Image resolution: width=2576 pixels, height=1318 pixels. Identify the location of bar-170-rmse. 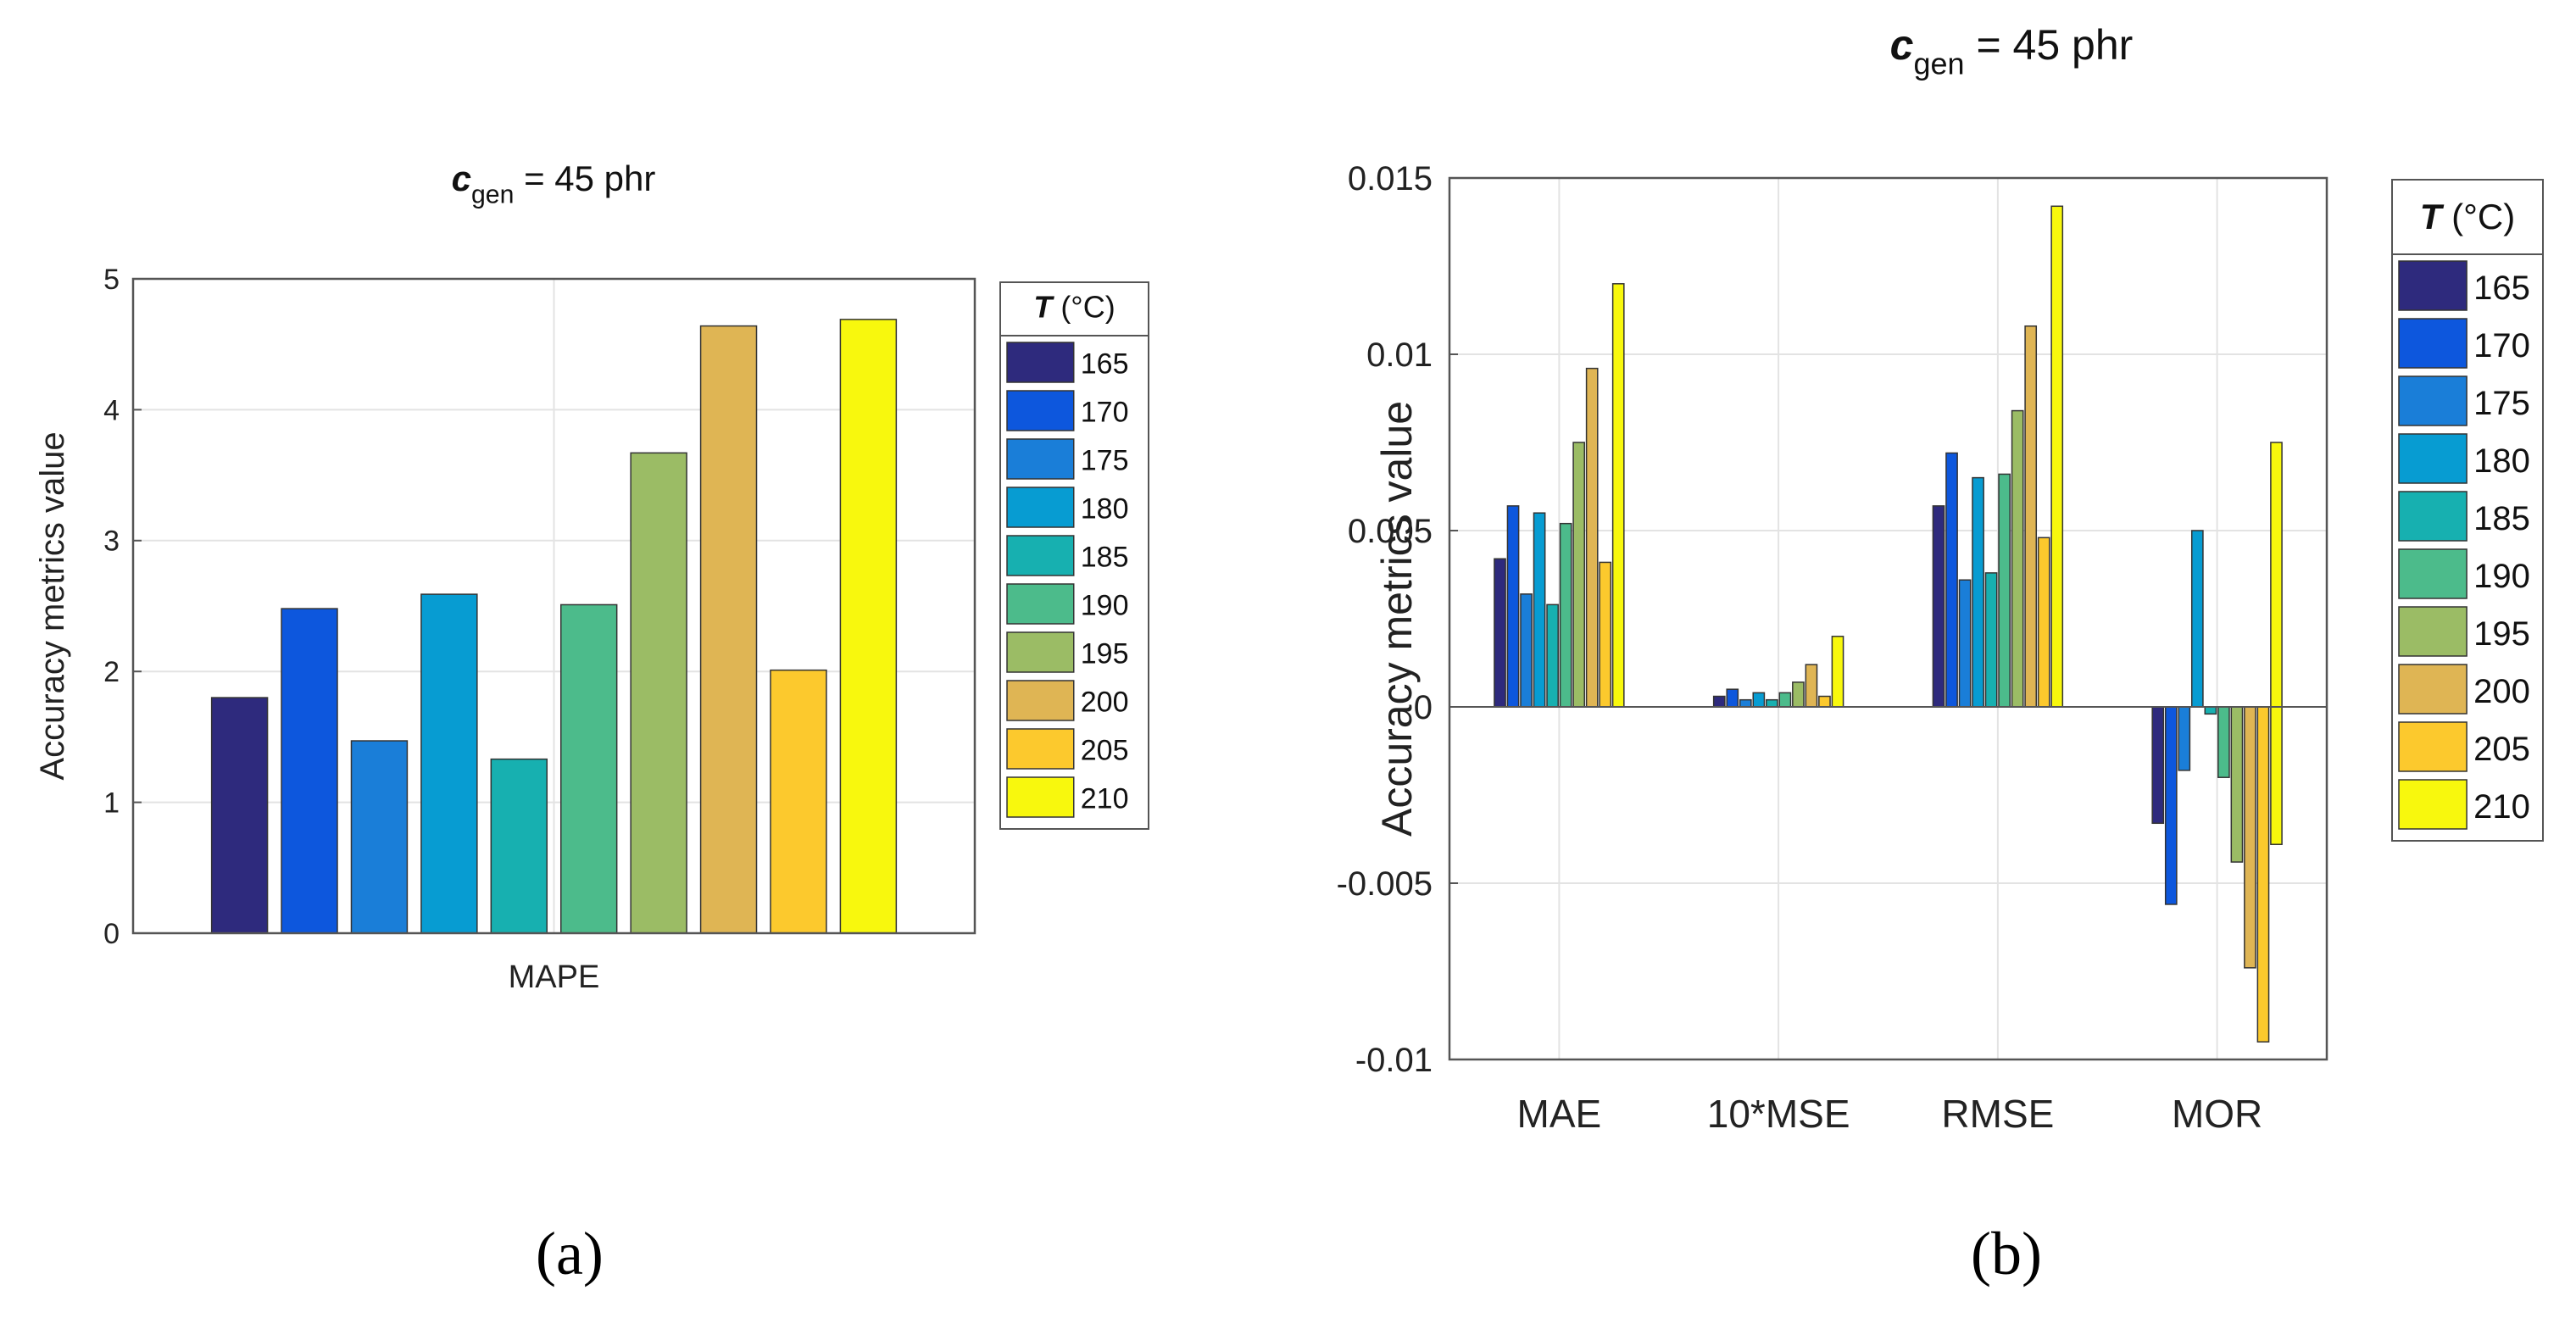
(1951, 580).